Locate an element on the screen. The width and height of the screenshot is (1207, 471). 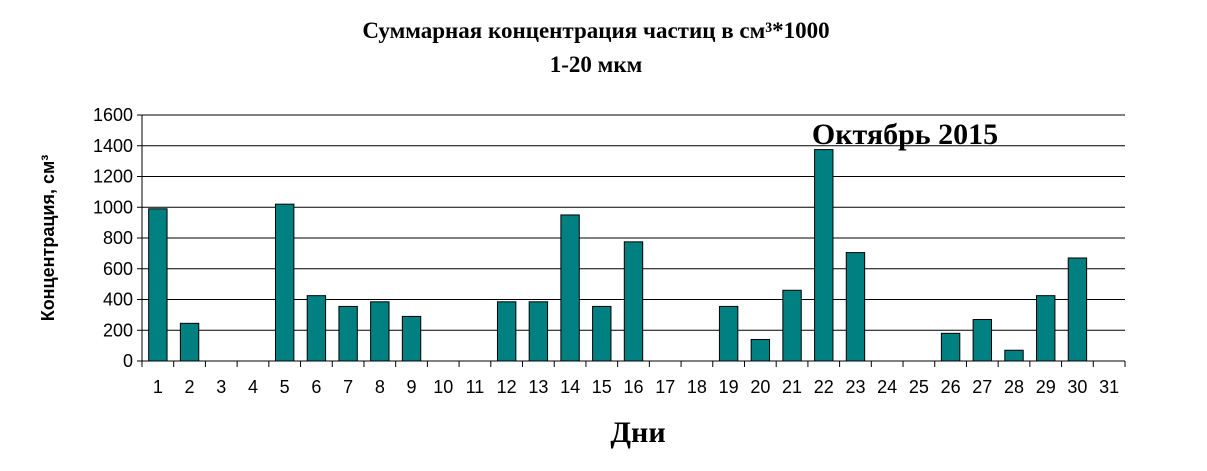
x-tick-label: 21 is located at coordinates (792, 387).